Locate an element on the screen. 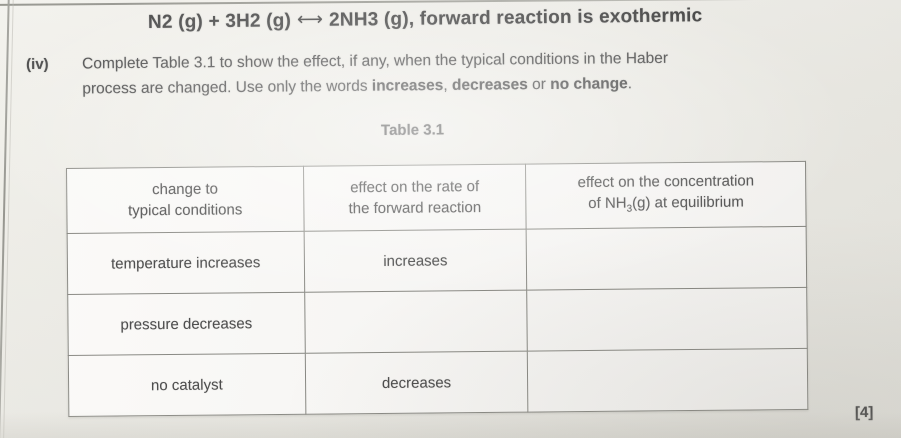  table-caption: Table 3.1 is located at coordinates (412, 130).